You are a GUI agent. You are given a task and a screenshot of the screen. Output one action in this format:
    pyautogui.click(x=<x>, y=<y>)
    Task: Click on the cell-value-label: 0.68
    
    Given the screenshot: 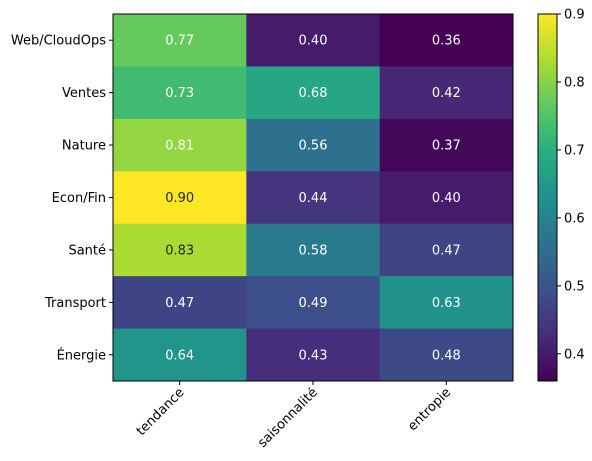 What is the action you would take?
    pyautogui.click(x=313, y=93)
    